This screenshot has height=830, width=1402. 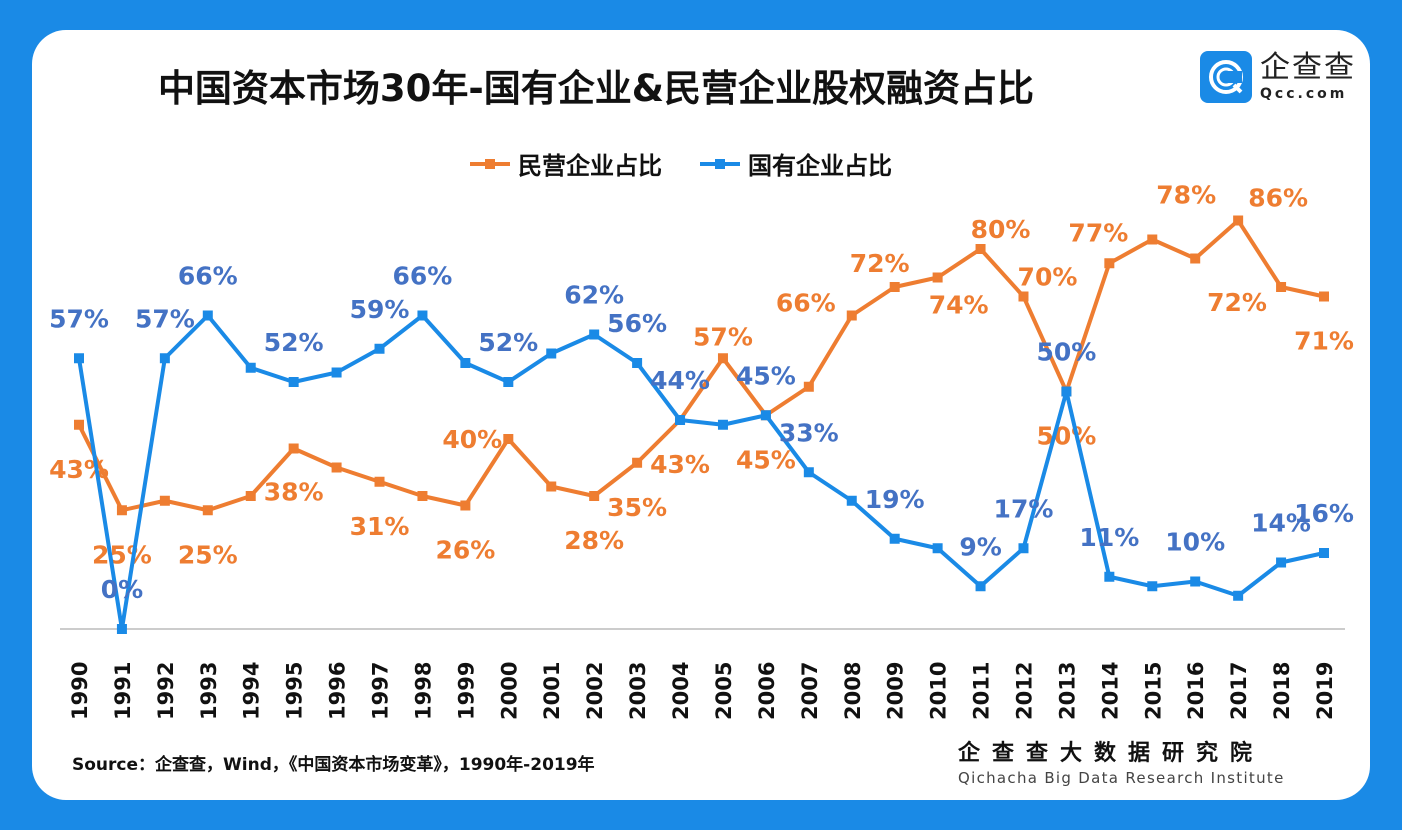 What do you see at coordinates (1239, 691) in the screenshot?
I see `x-tick-label: 2017` at bounding box center [1239, 691].